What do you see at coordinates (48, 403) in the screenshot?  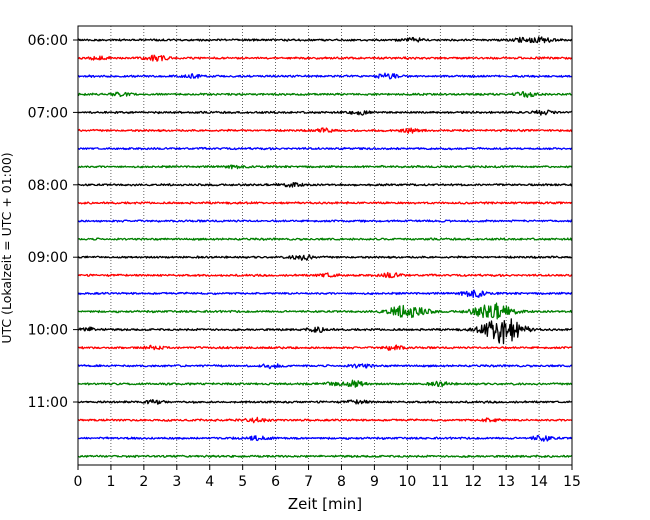 I see `y-tick-label-1100: 11:00` at bounding box center [48, 403].